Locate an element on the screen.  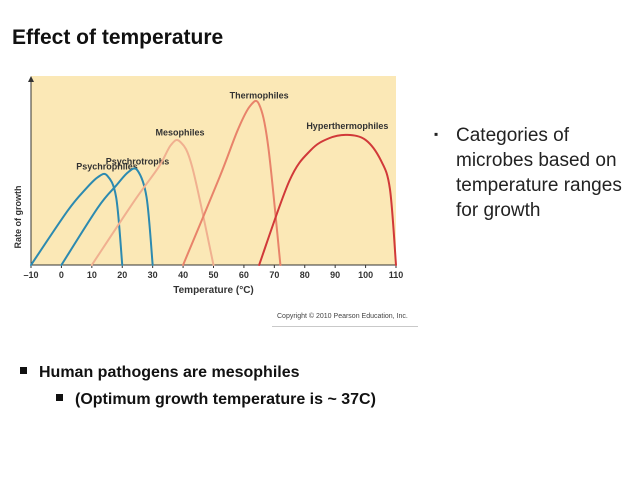
series-label-psychrophiles: Psychrophiles is located at coordinates (107, 166).